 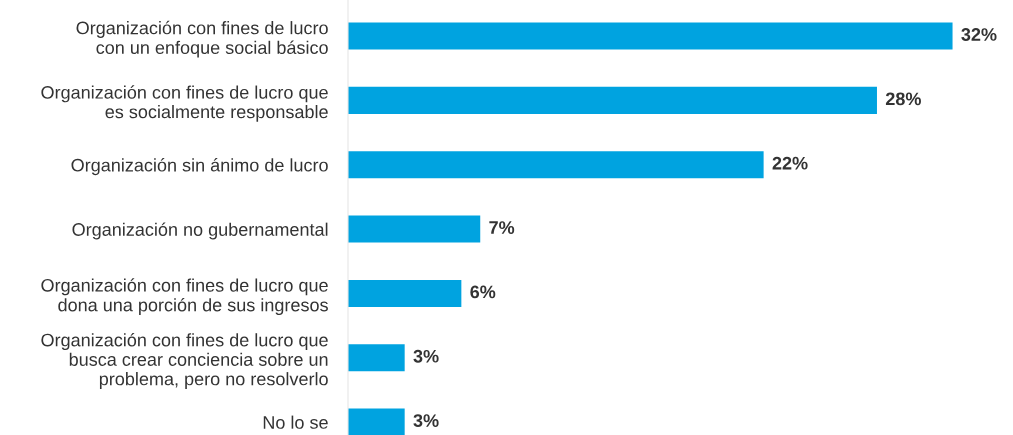 I want to click on data-label: 6%, so click(x=483, y=292).